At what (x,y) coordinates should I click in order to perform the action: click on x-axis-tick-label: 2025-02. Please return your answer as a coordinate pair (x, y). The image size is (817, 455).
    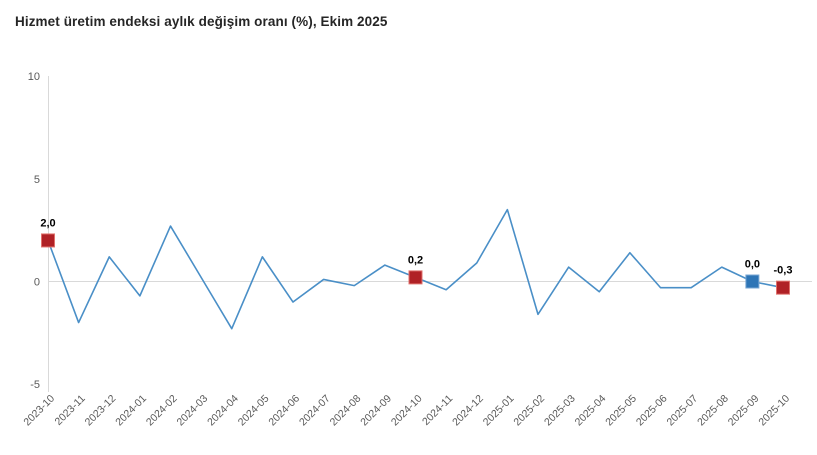
    Looking at the image, I should click on (529, 411).